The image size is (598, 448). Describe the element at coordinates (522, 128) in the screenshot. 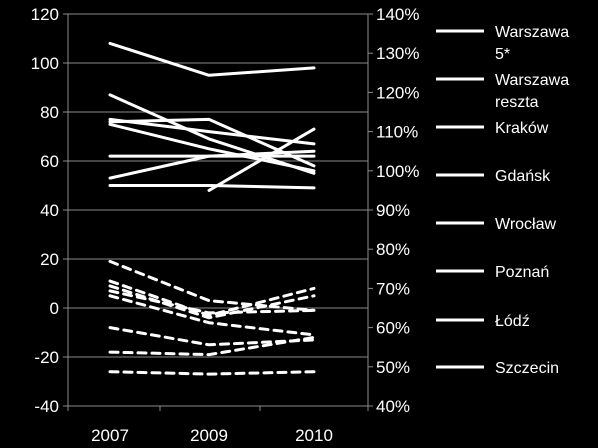

I see `legend-label: Kraków` at that location.